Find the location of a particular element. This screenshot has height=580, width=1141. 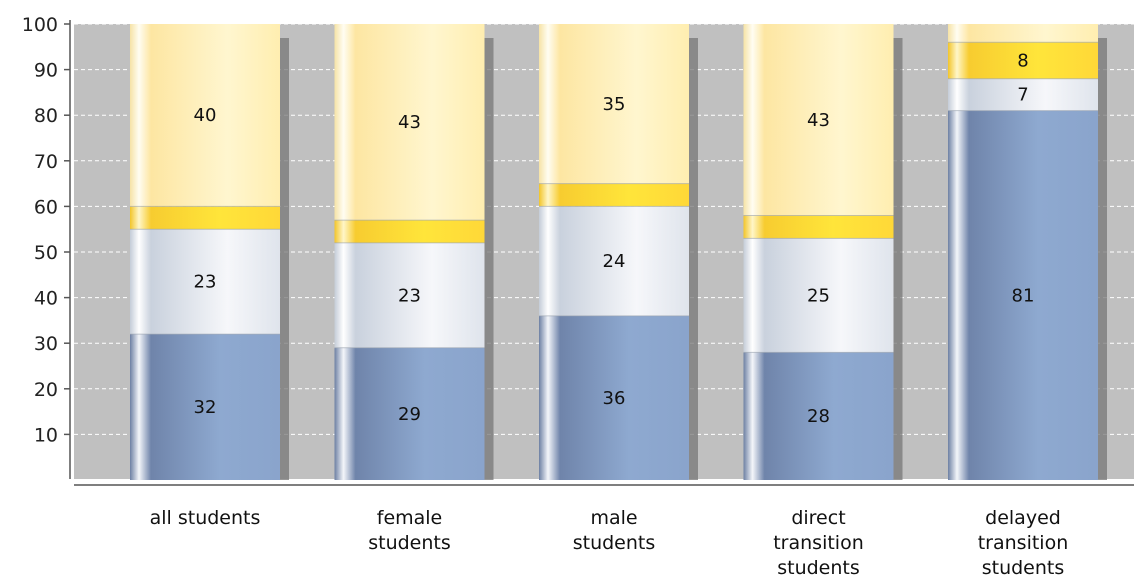

value-label: 28 is located at coordinates (818, 416).